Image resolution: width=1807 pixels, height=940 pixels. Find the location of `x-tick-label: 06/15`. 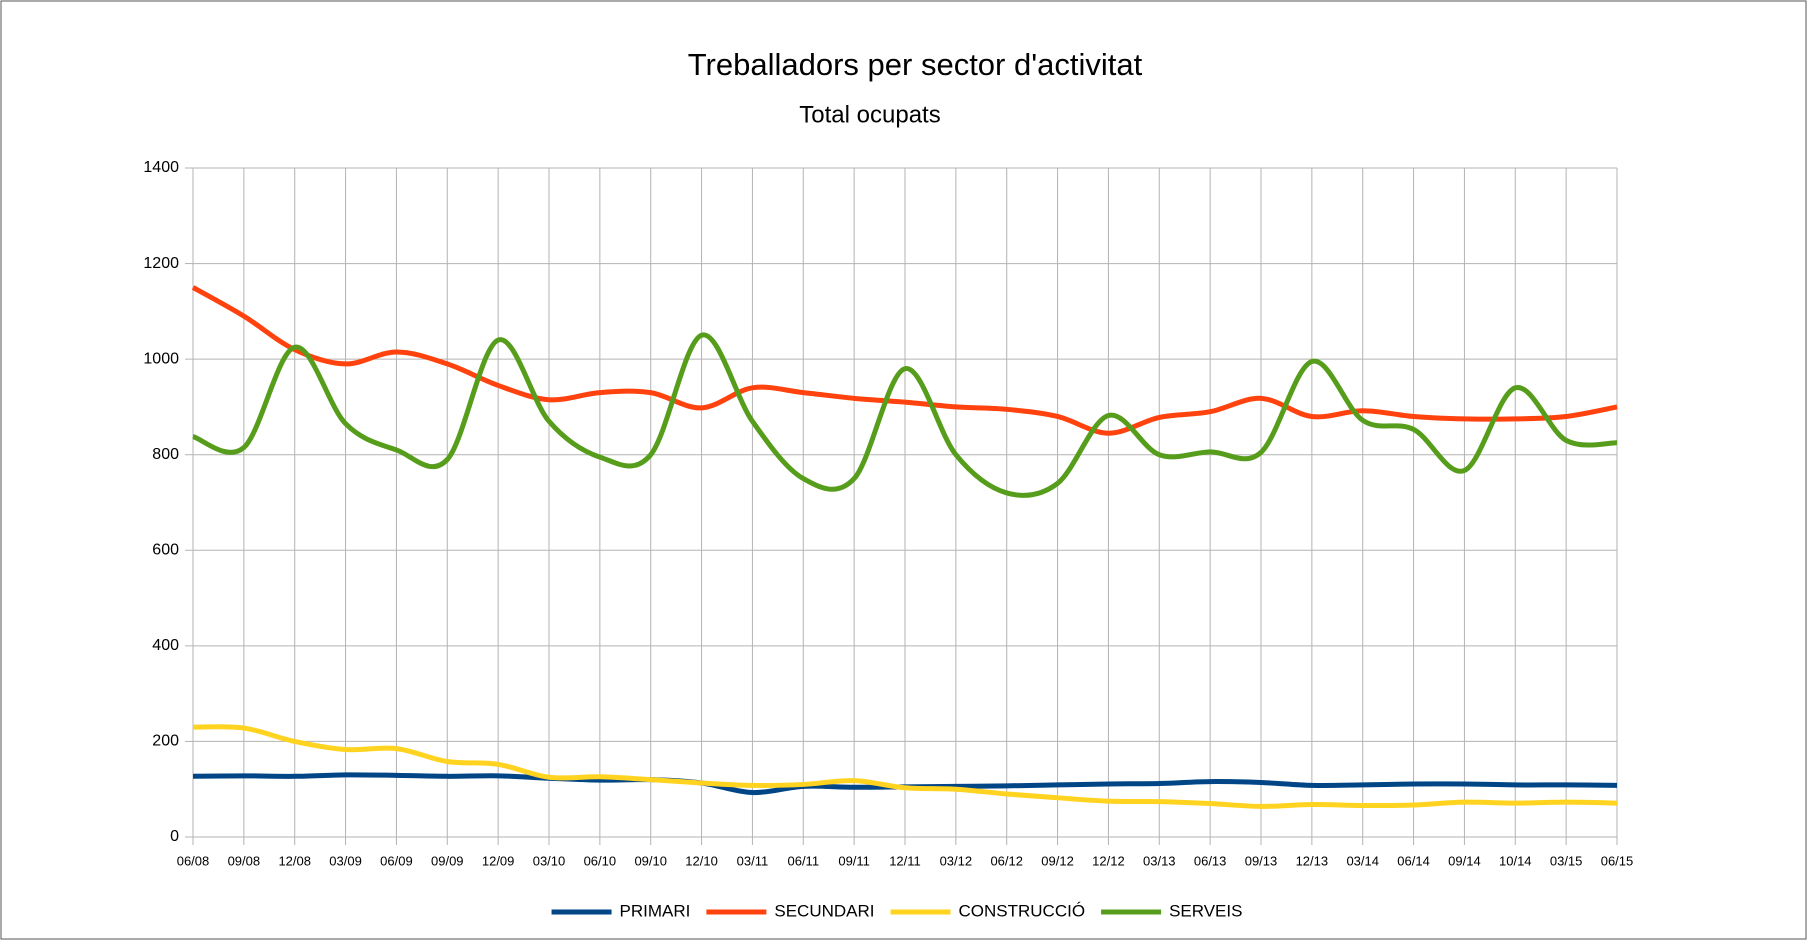

x-tick-label: 06/15 is located at coordinates (1617, 860).